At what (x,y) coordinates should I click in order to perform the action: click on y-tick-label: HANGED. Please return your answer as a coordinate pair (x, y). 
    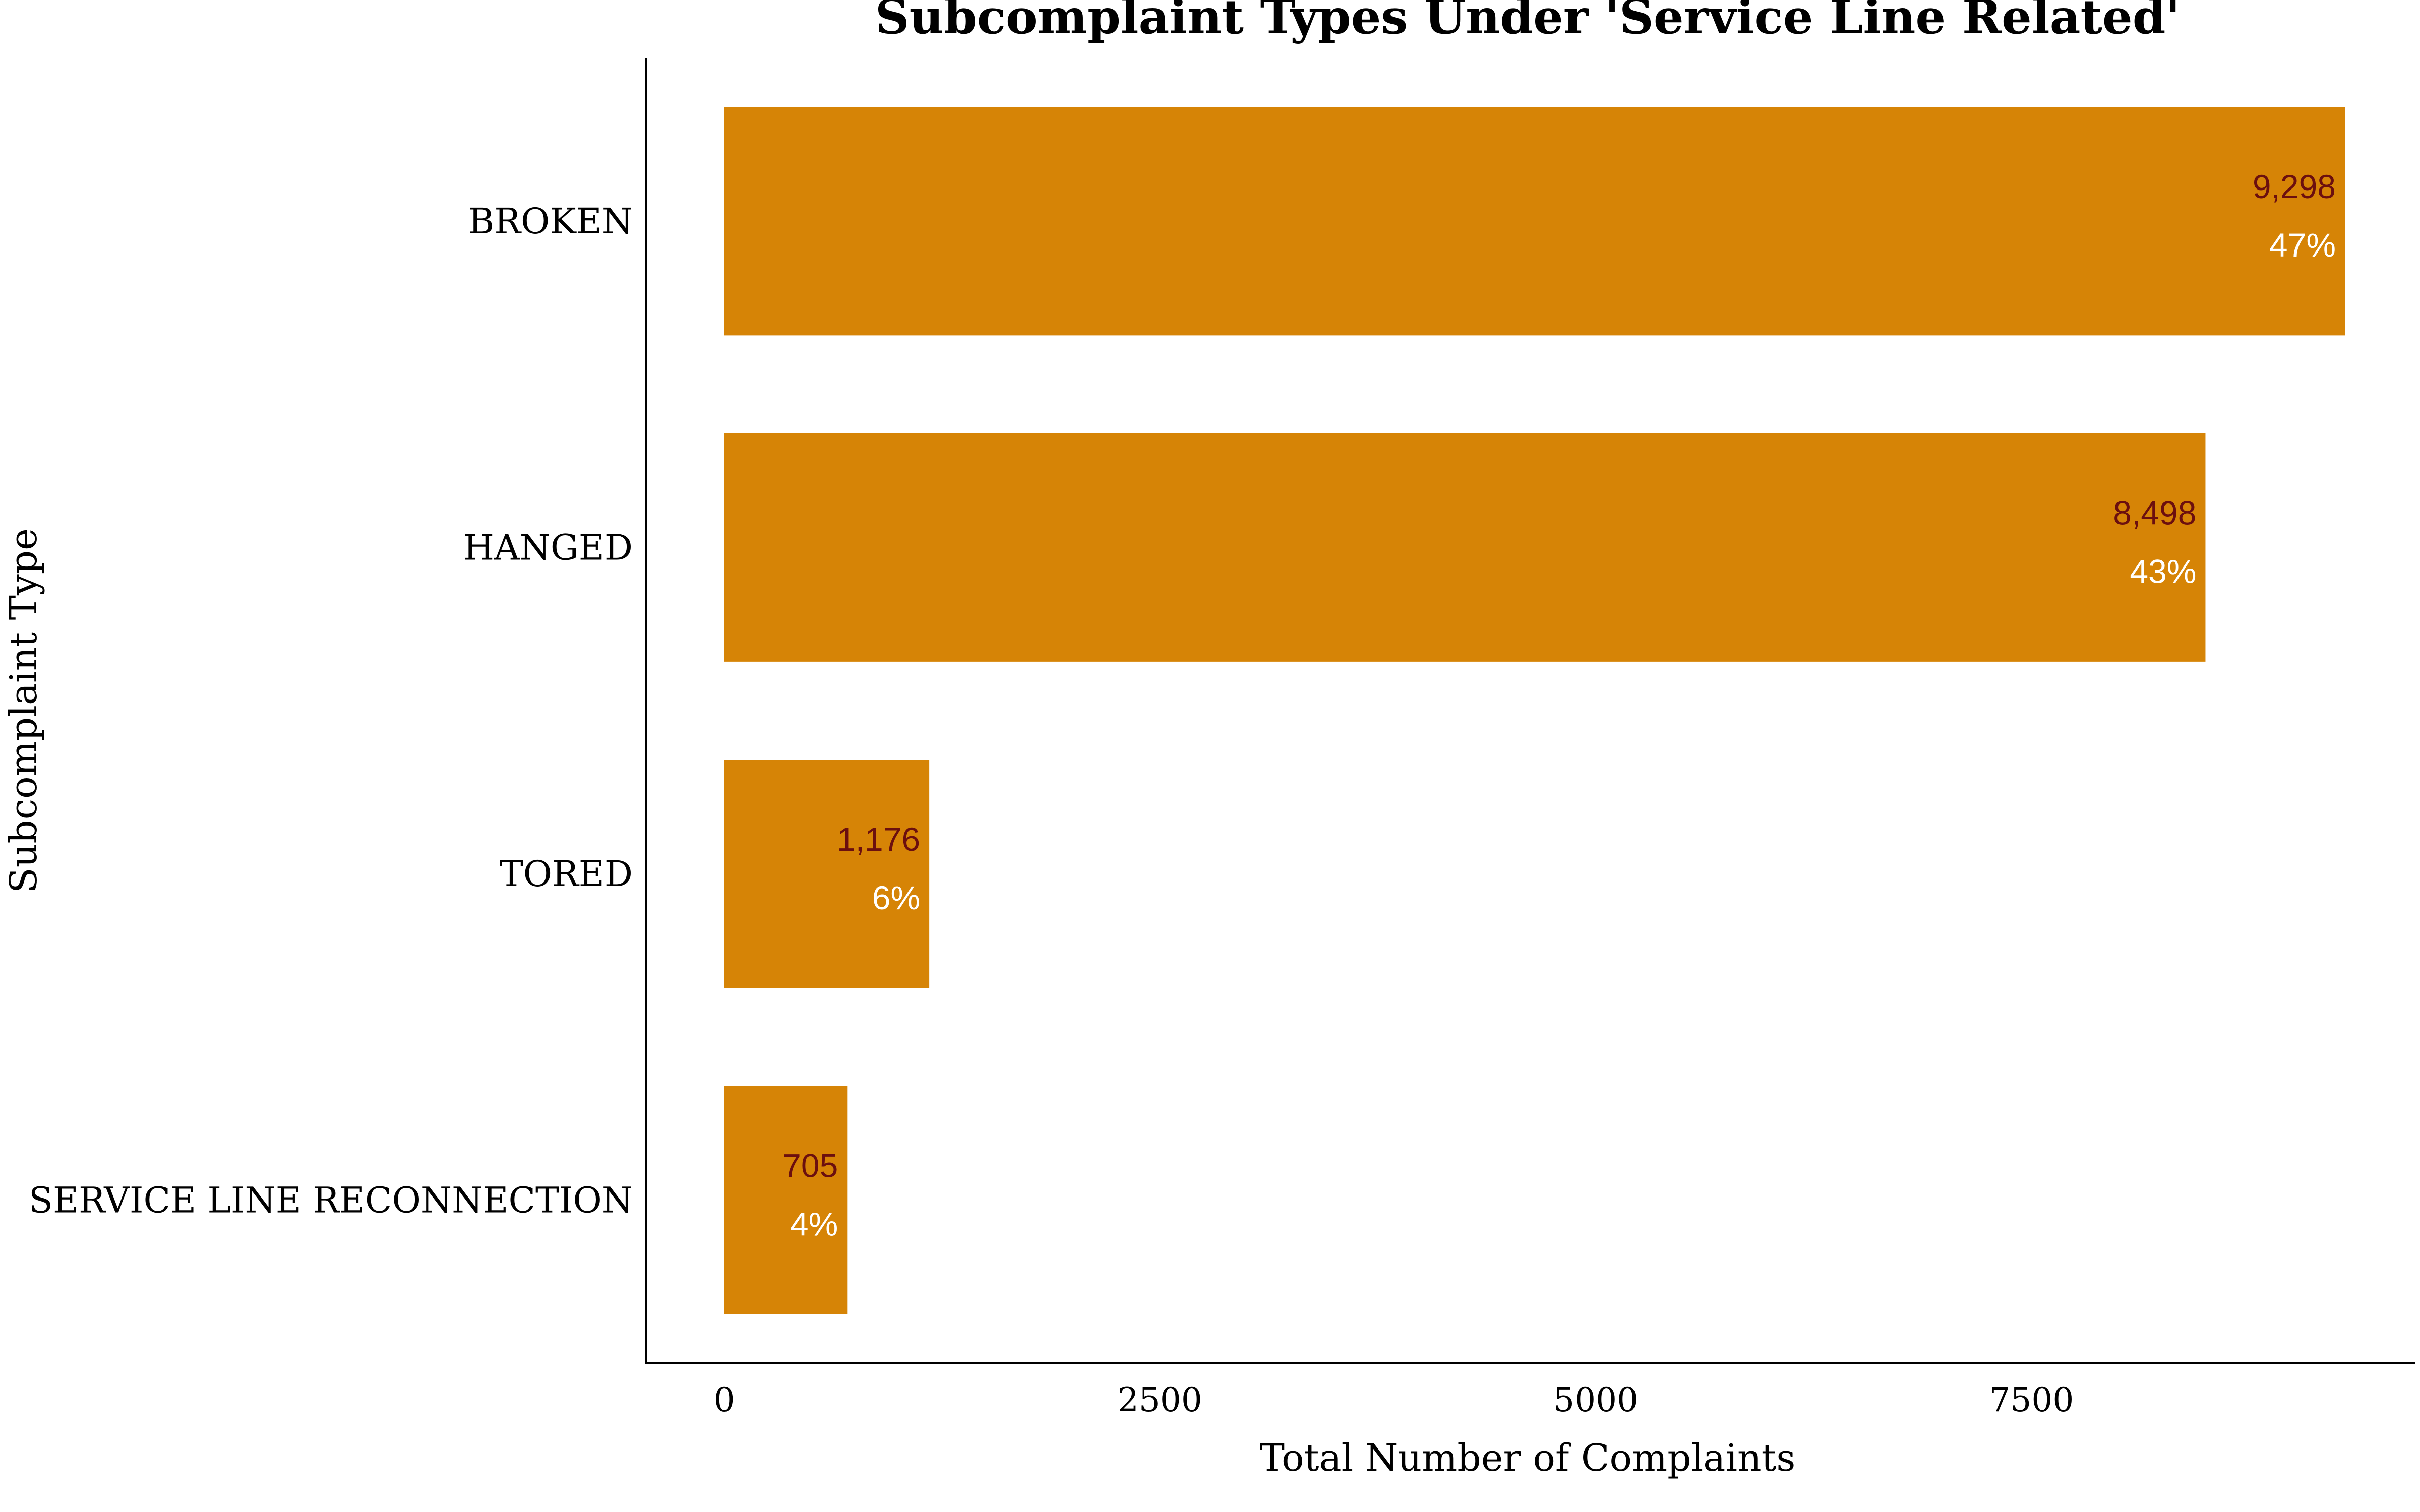
    Looking at the image, I should click on (548, 547).